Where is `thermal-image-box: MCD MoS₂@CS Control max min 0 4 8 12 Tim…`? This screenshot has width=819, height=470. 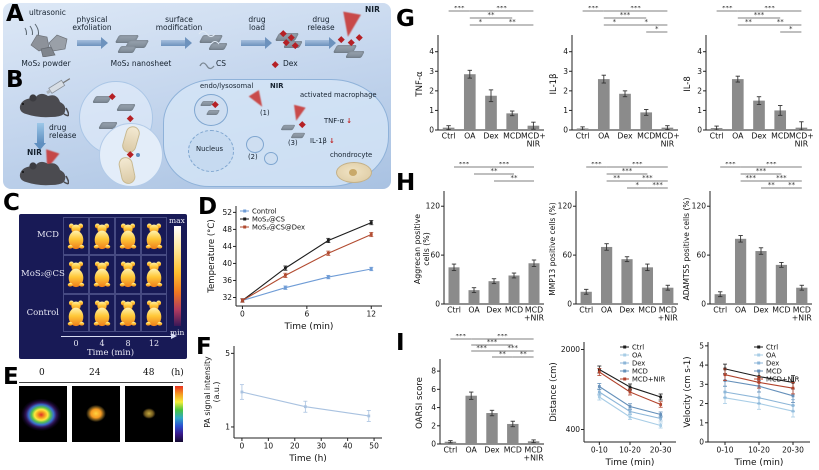
thermal-image-box: MCD MoS₂@CS Control max min 0 4 8 12 Tim… is located at coordinates (103, 286).